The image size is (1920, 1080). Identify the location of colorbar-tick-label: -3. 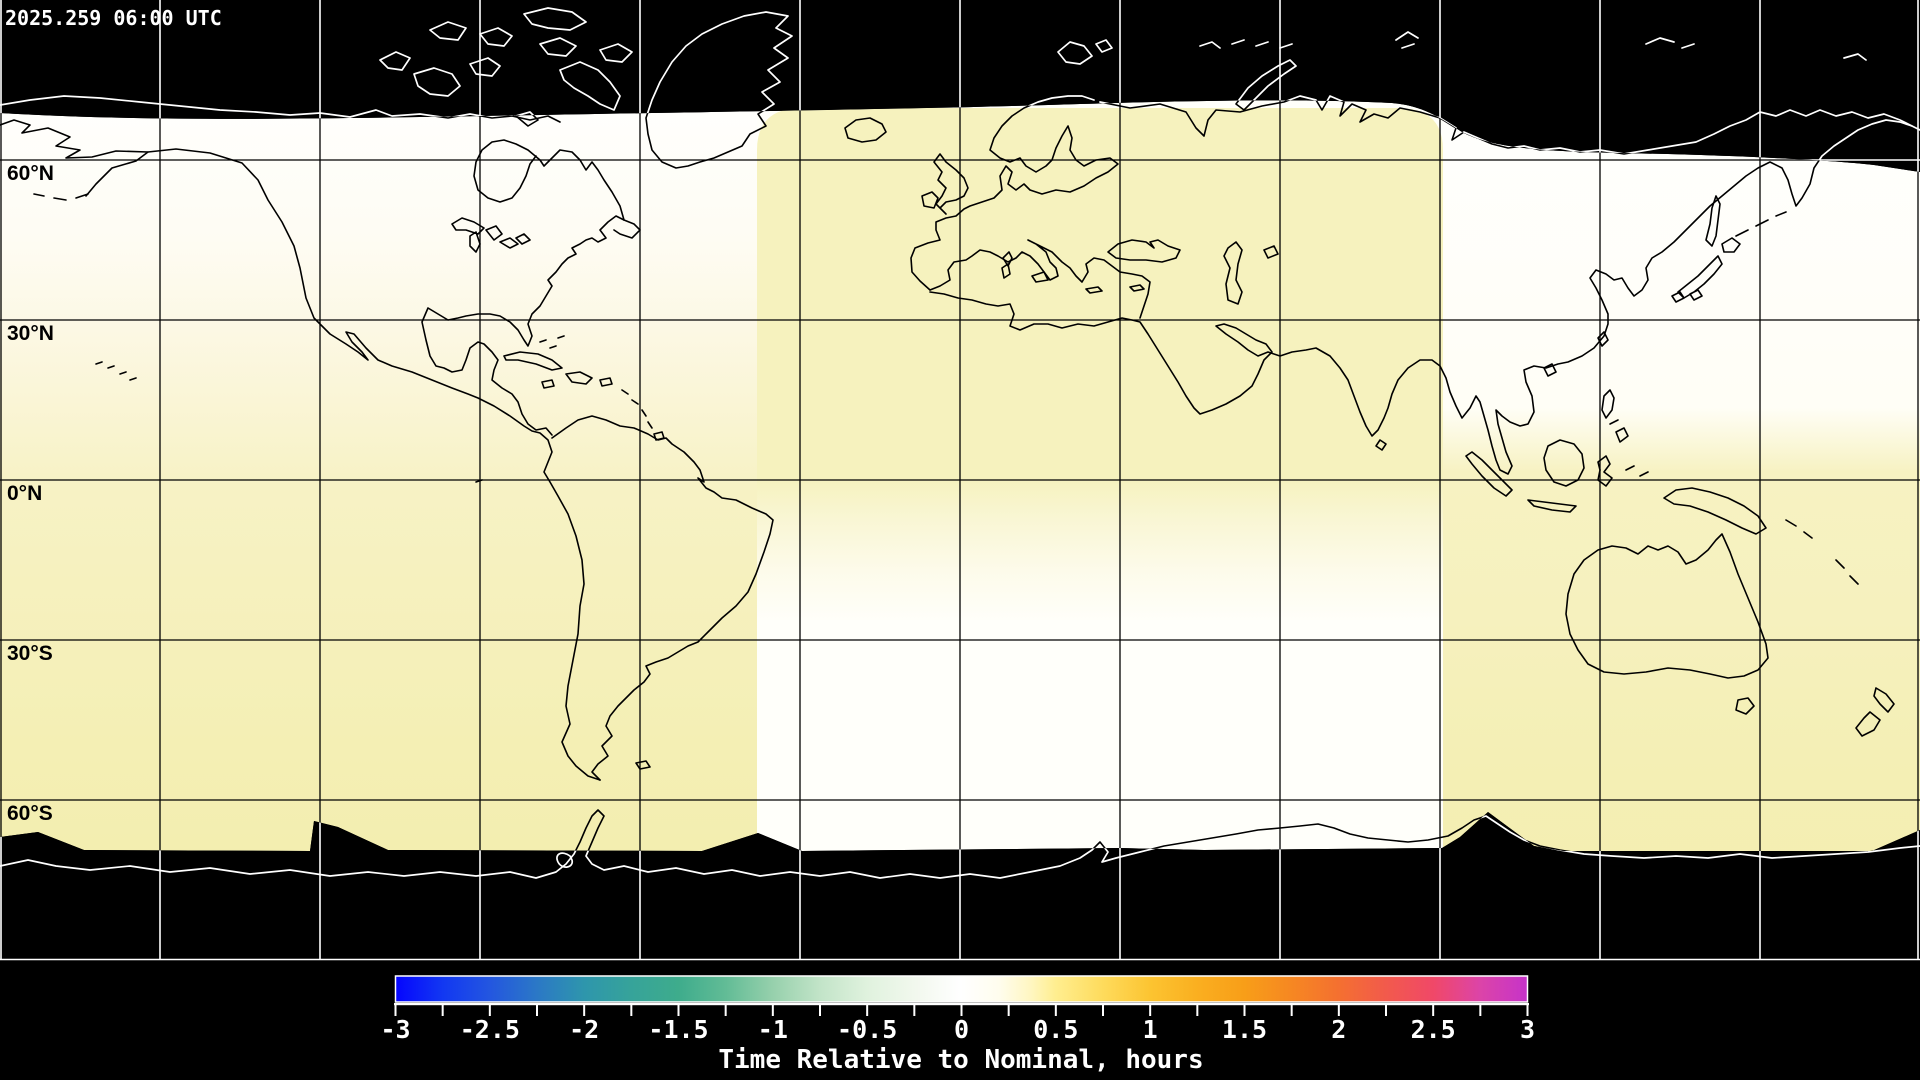
(395, 1029).